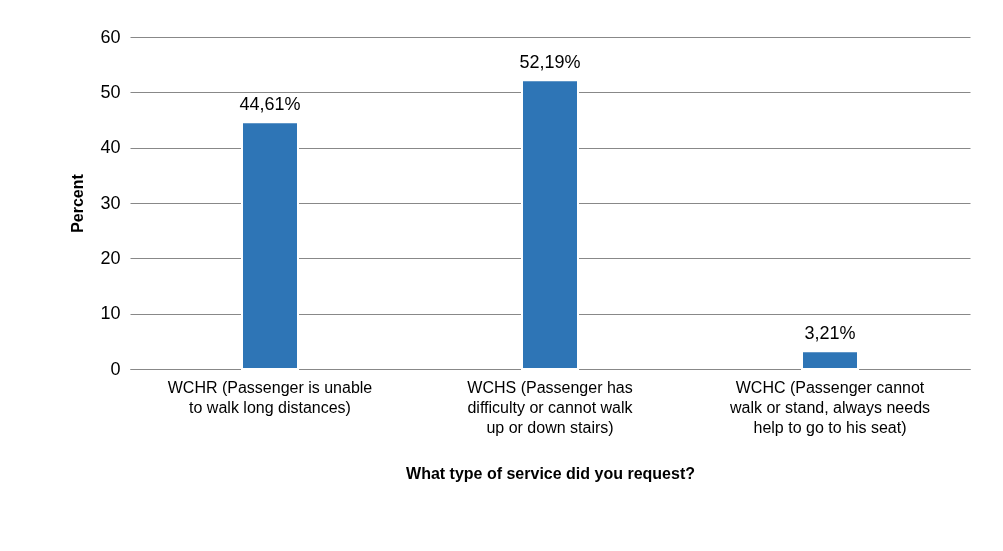 This screenshot has width=1003, height=551. Describe the element at coordinates (115, 368) in the screenshot. I see `y-tick-label: 0` at that location.